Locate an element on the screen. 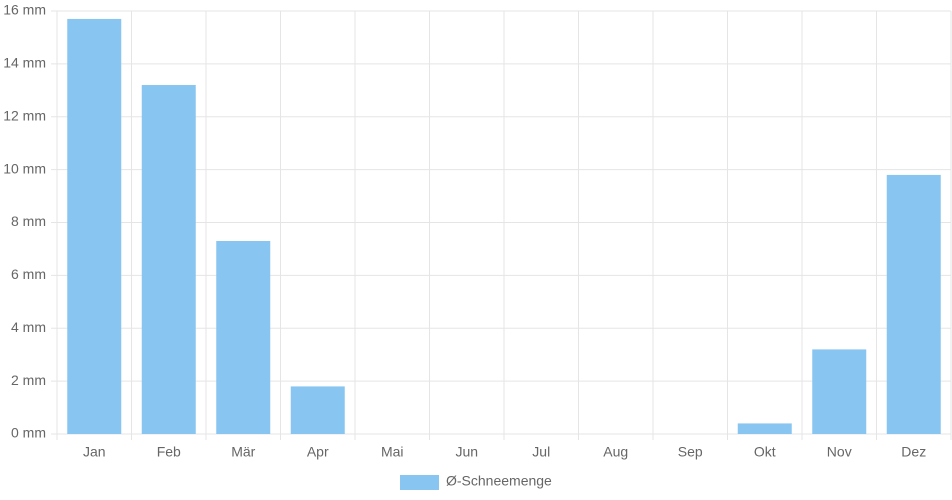 This screenshot has width=952, height=500. legend-label: Ø-Schneemenge is located at coordinates (499, 481).